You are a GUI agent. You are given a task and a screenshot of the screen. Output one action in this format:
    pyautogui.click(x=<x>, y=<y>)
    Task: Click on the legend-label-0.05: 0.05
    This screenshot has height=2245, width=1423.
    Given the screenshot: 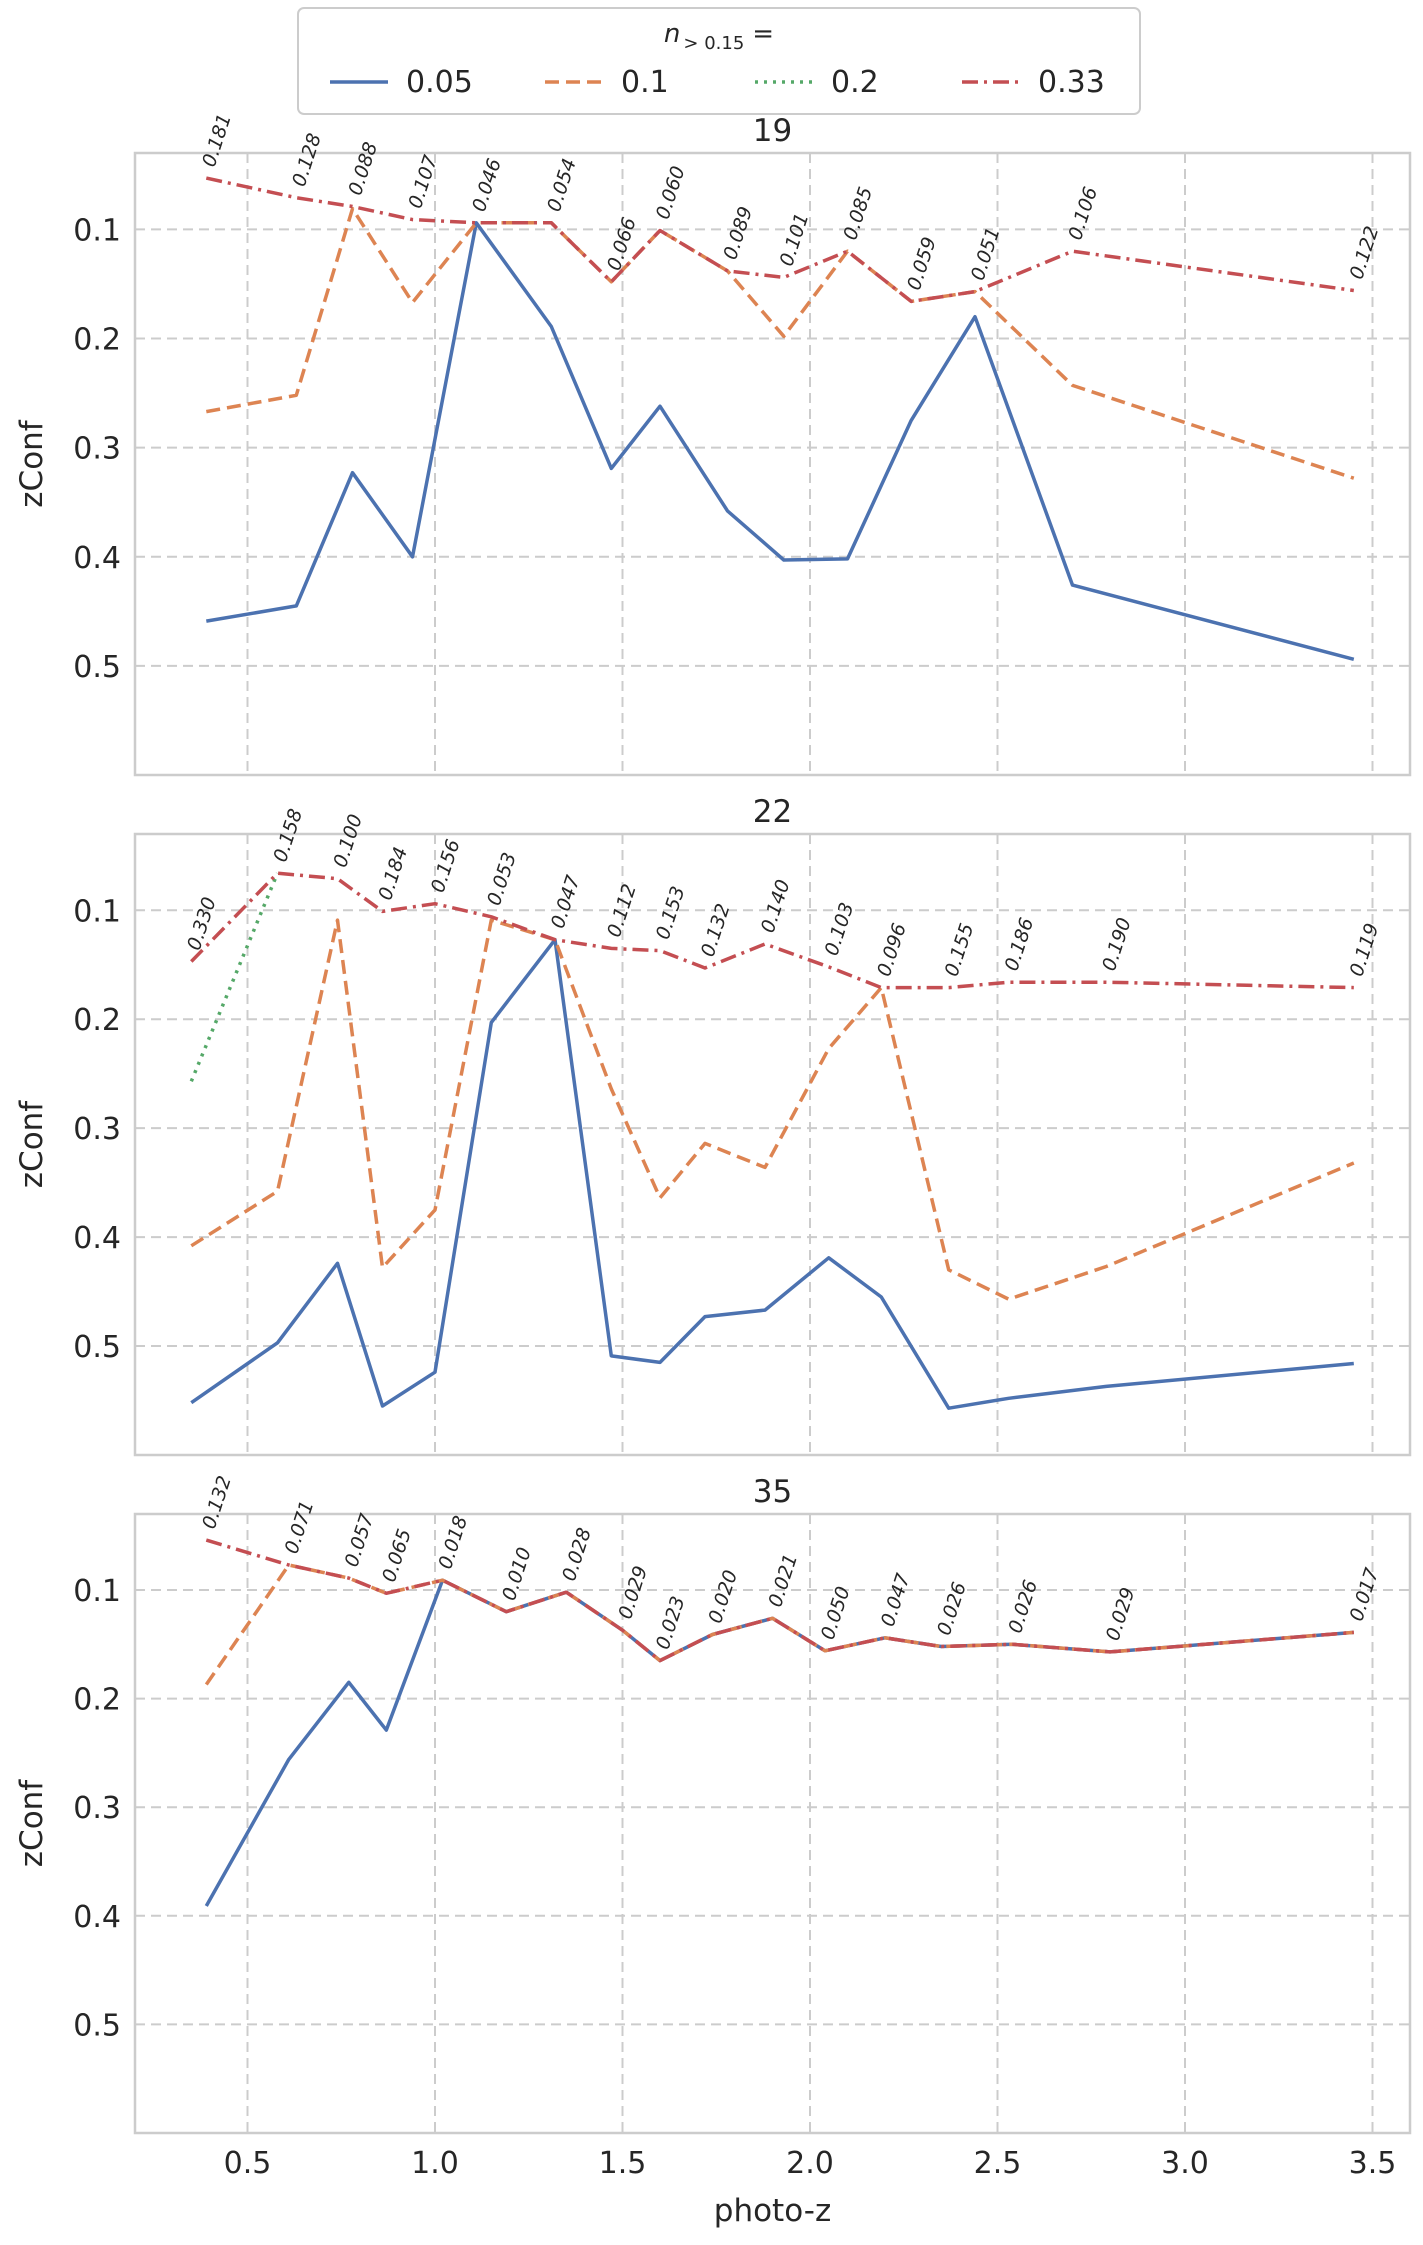 What is the action you would take?
    pyautogui.click(x=439, y=82)
    